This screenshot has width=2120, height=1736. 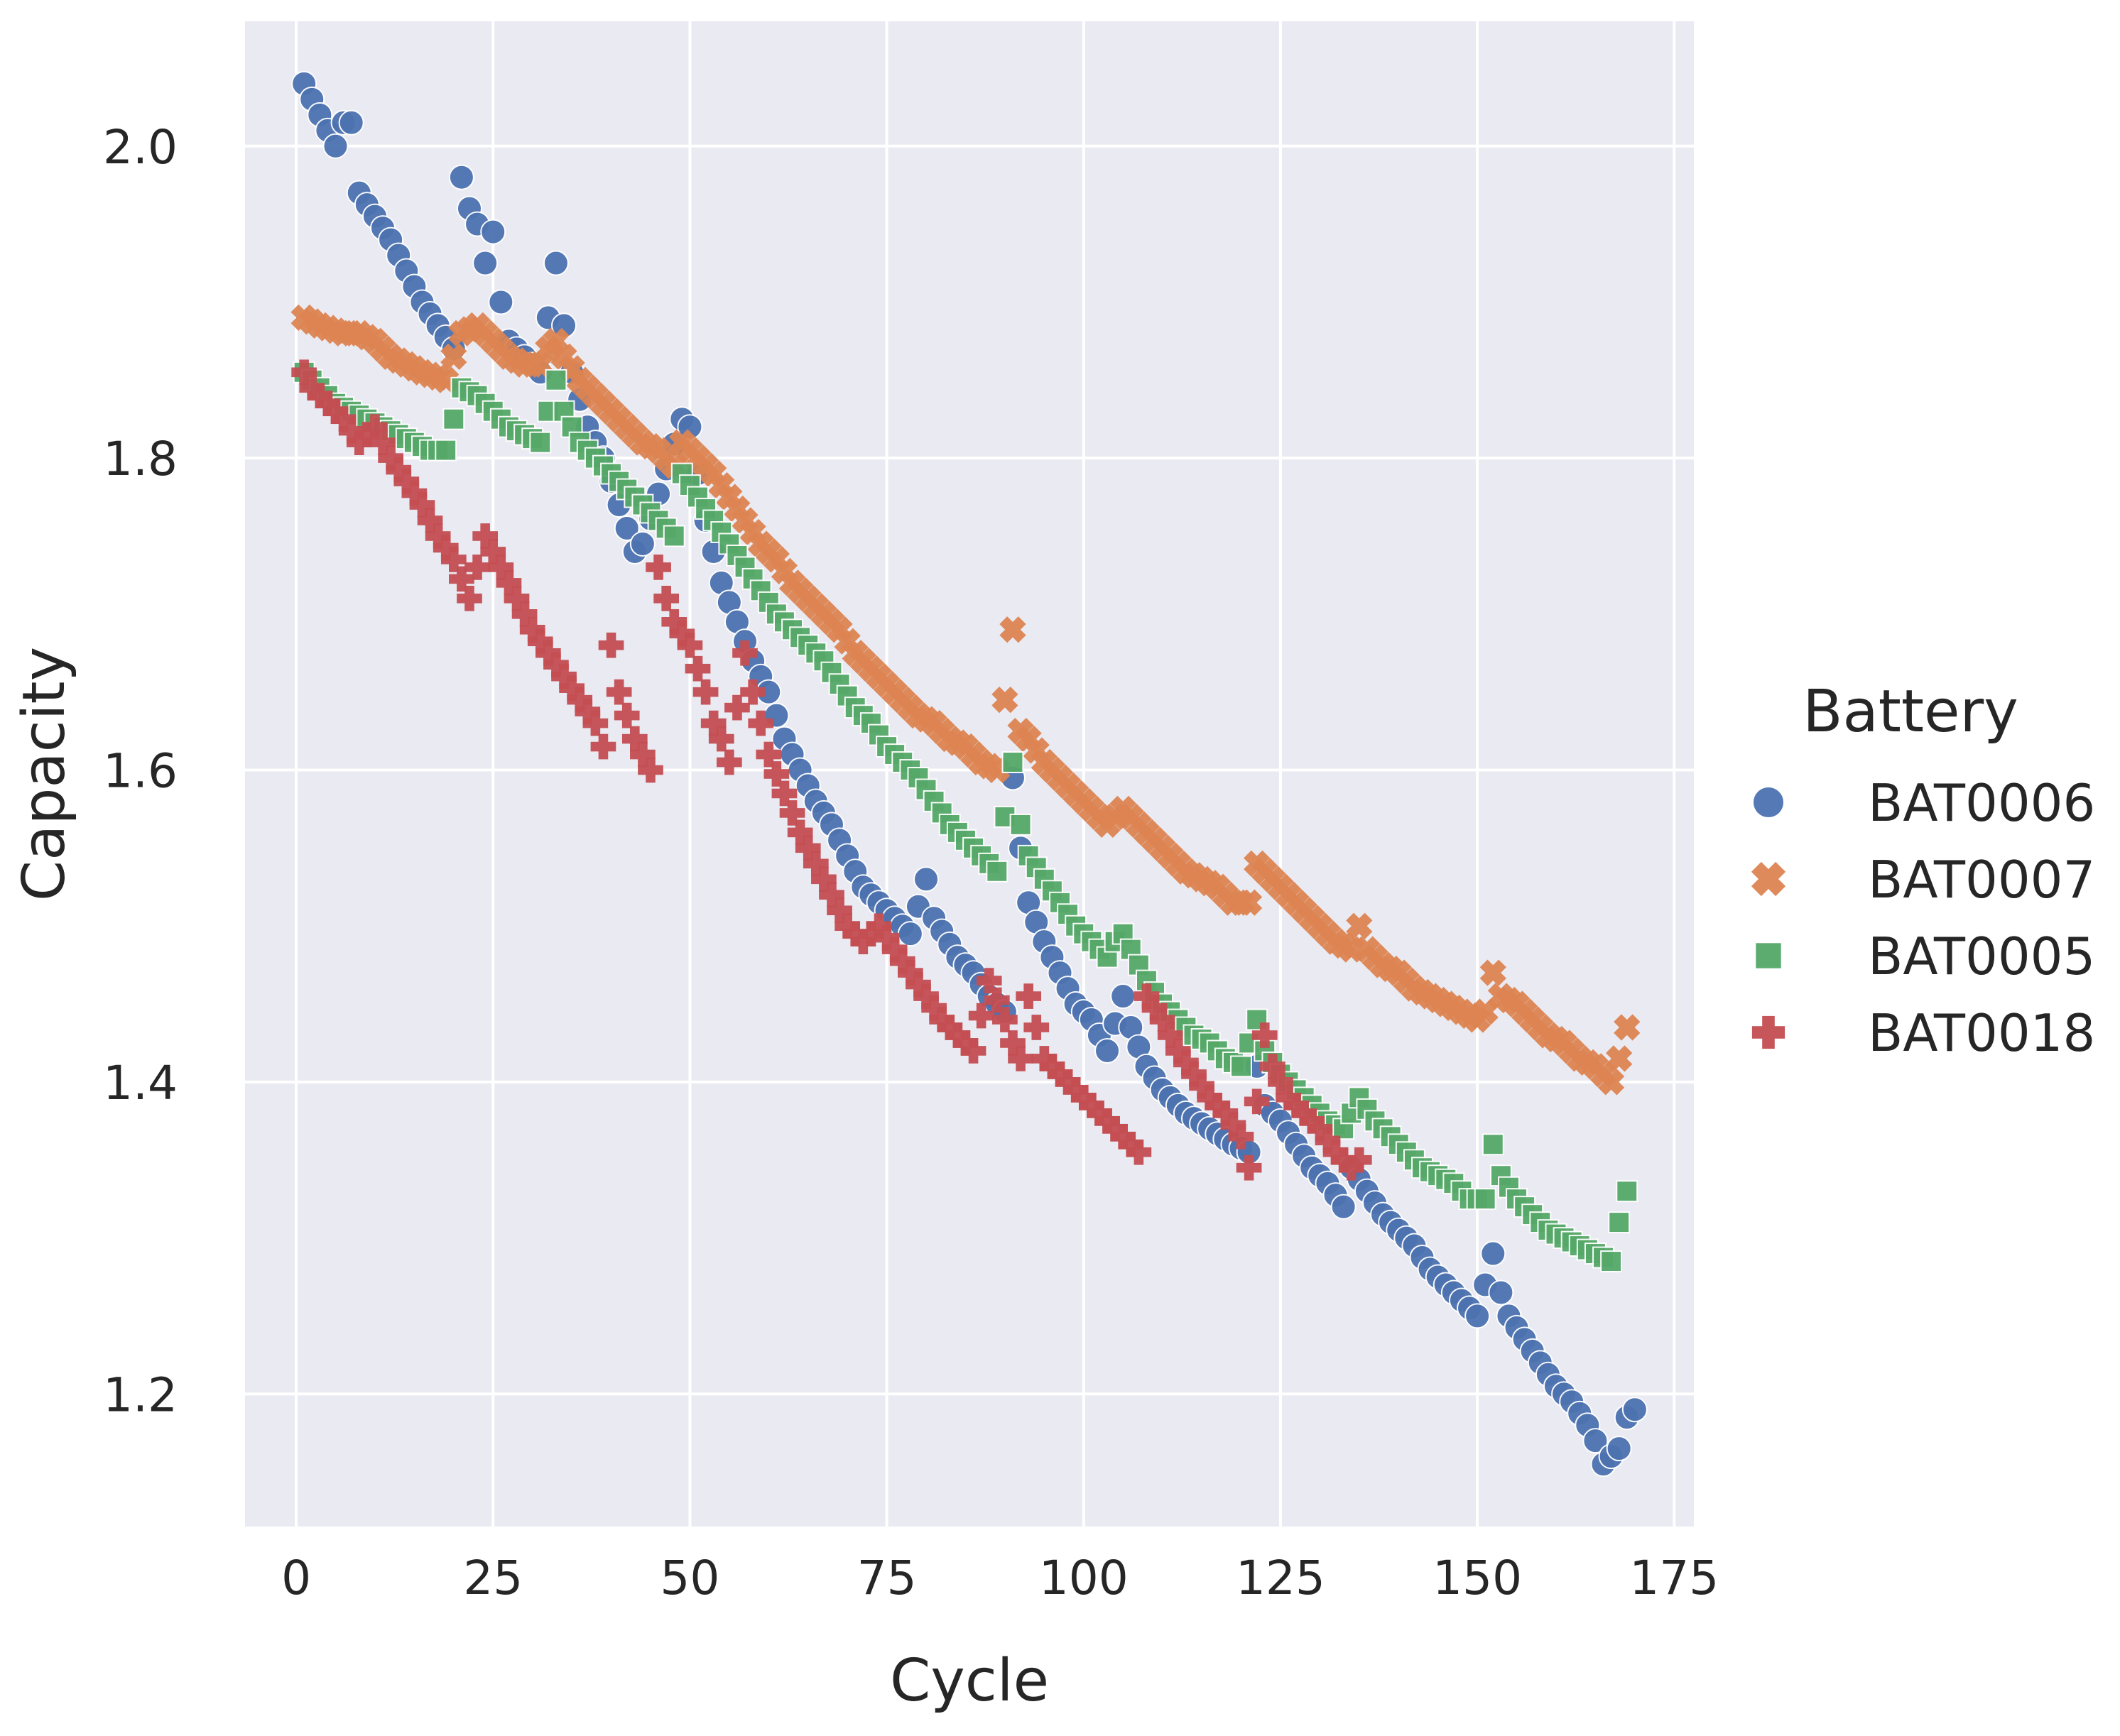 What do you see at coordinates (1981, 1033) in the screenshot?
I see `legend-label: BAT0018` at bounding box center [1981, 1033].